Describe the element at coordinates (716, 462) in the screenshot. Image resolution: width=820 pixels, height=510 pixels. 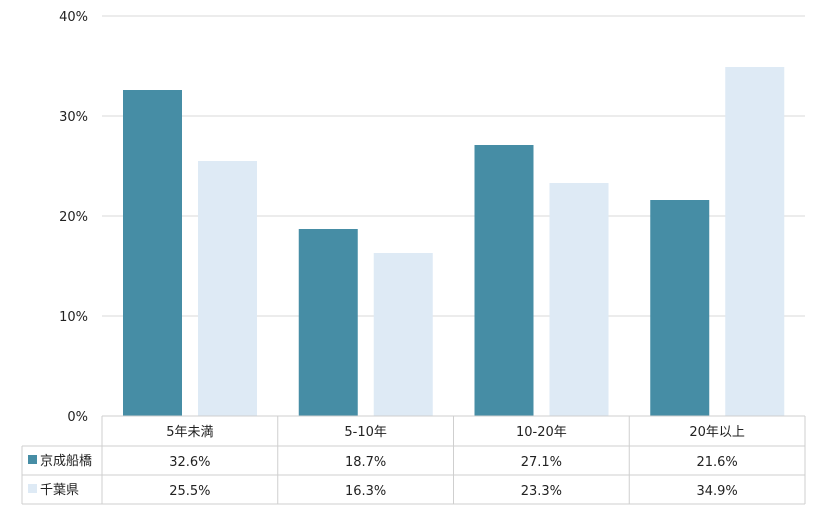
I see `data-label: 21.6%` at that location.